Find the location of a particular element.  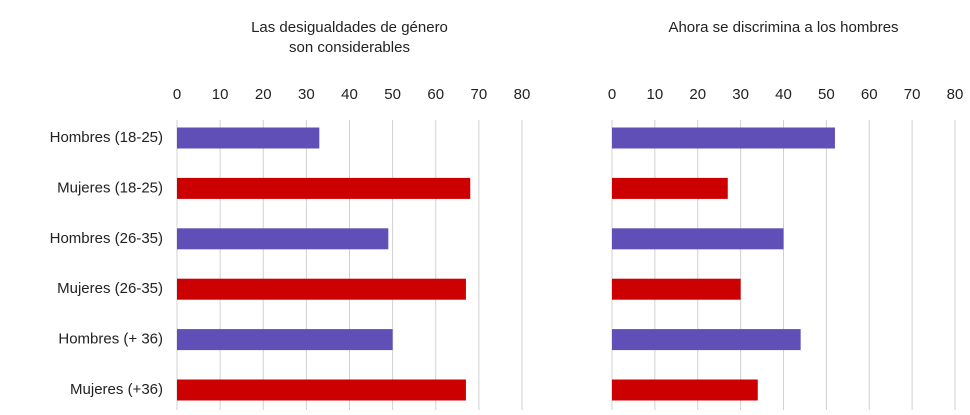

y-tick-label: Mujeres (18-25) is located at coordinates (110, 187).